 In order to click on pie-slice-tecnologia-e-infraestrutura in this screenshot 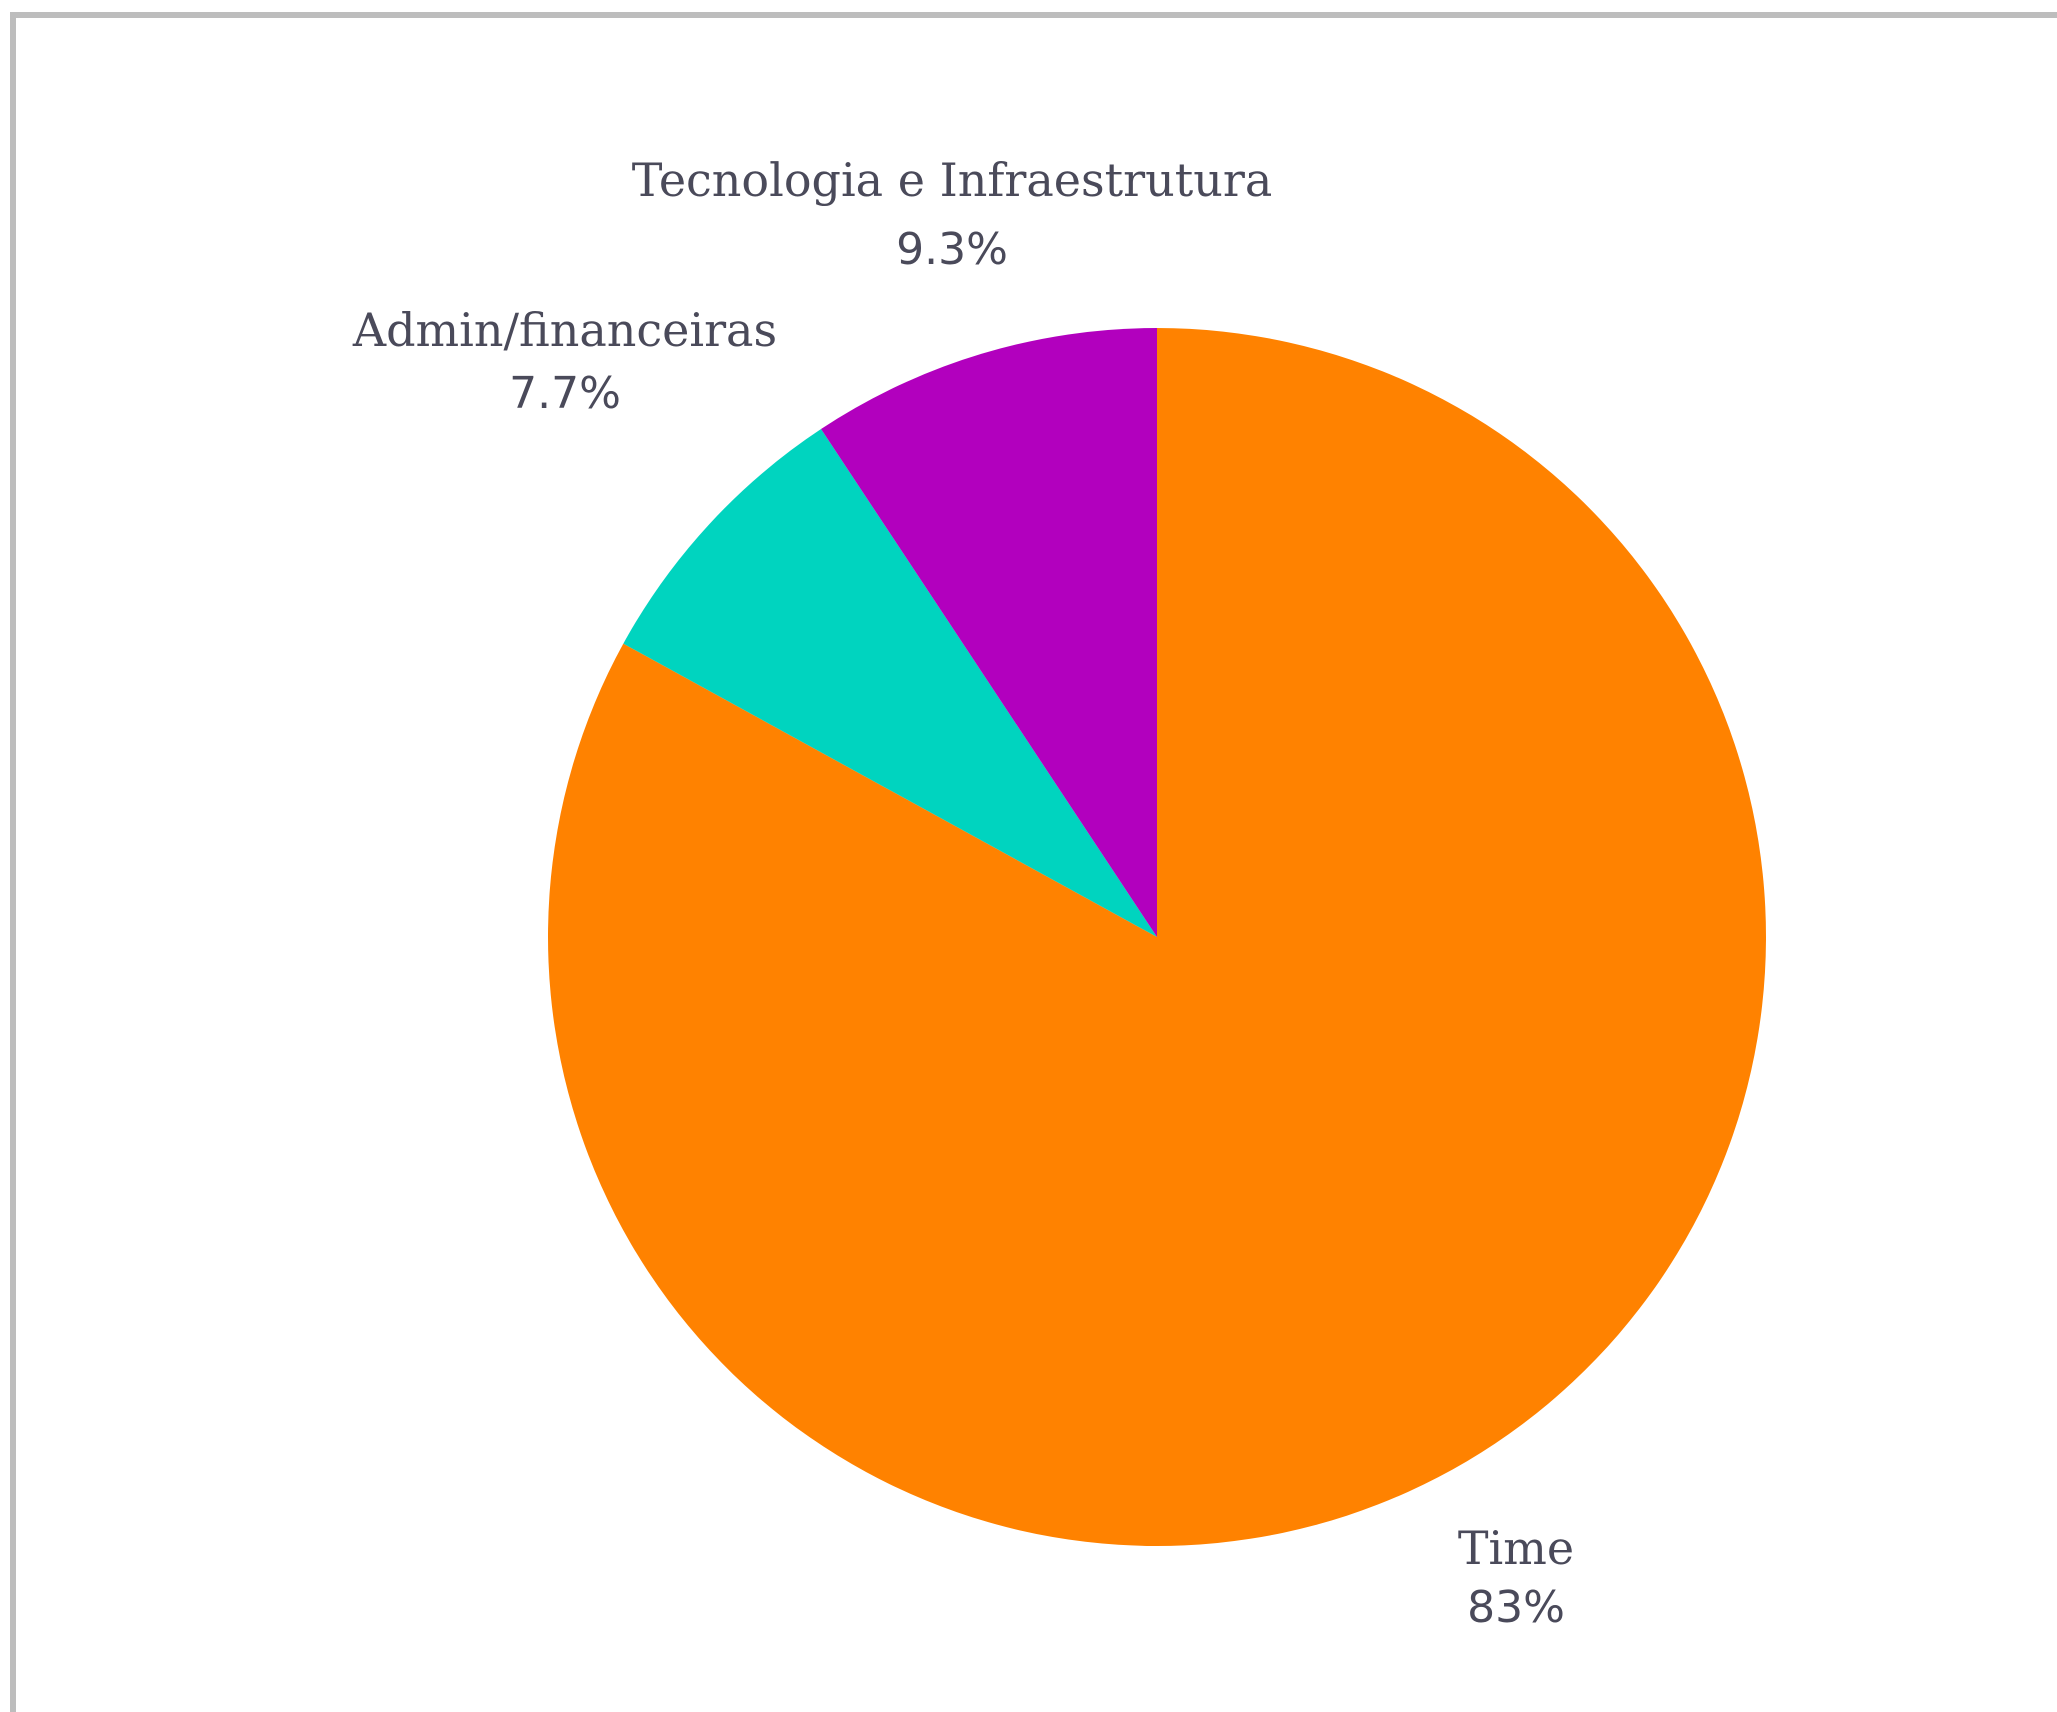, I will do `click(989, 632)`.